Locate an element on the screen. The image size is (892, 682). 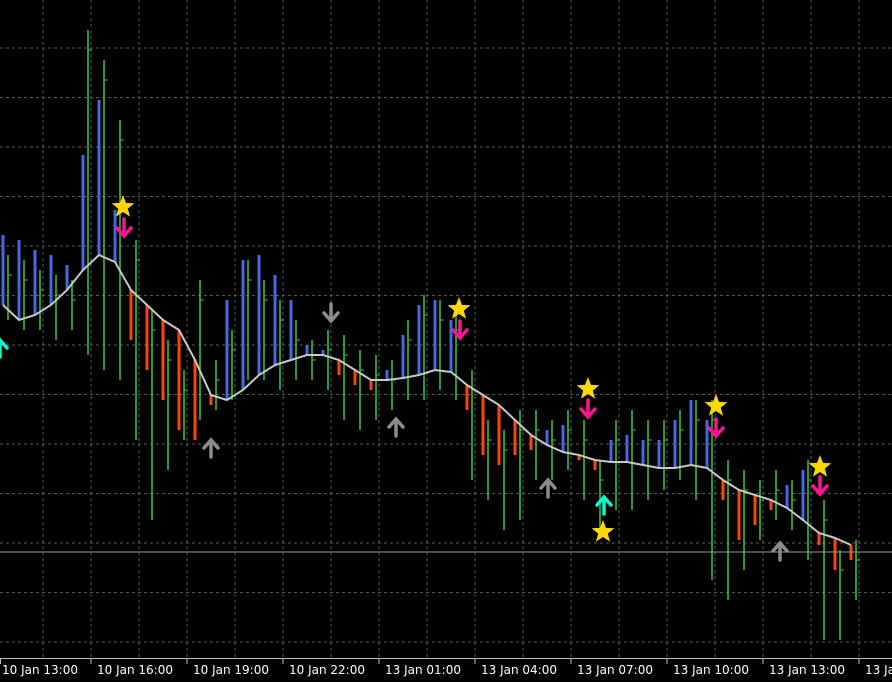
x-tick-label: 13 Jan 01:00 is located at coordinates (423, 670).